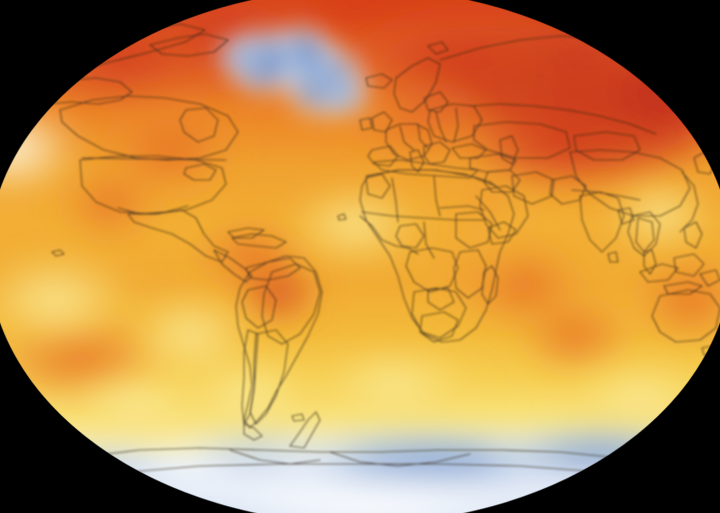 This screenshot has width=720, height=513. I want to click on baffin-cold, so click(240, 55).